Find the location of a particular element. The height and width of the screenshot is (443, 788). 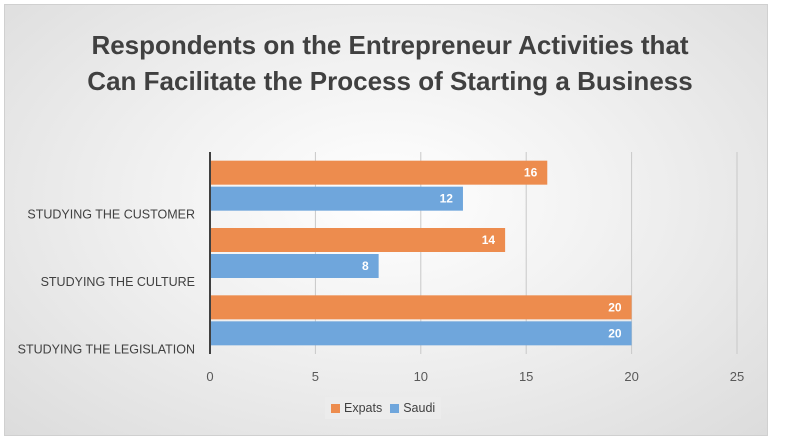

category-label: STUDYING THE CULTURE is located at coordinates (118, 282).